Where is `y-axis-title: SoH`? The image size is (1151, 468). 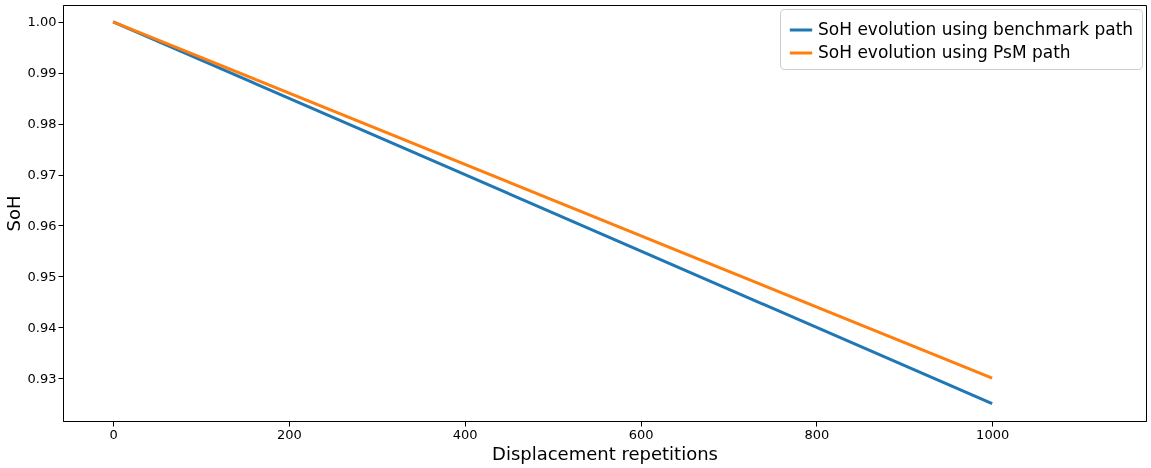
y-axis-title: SoH is located at coordinates (13, 213).